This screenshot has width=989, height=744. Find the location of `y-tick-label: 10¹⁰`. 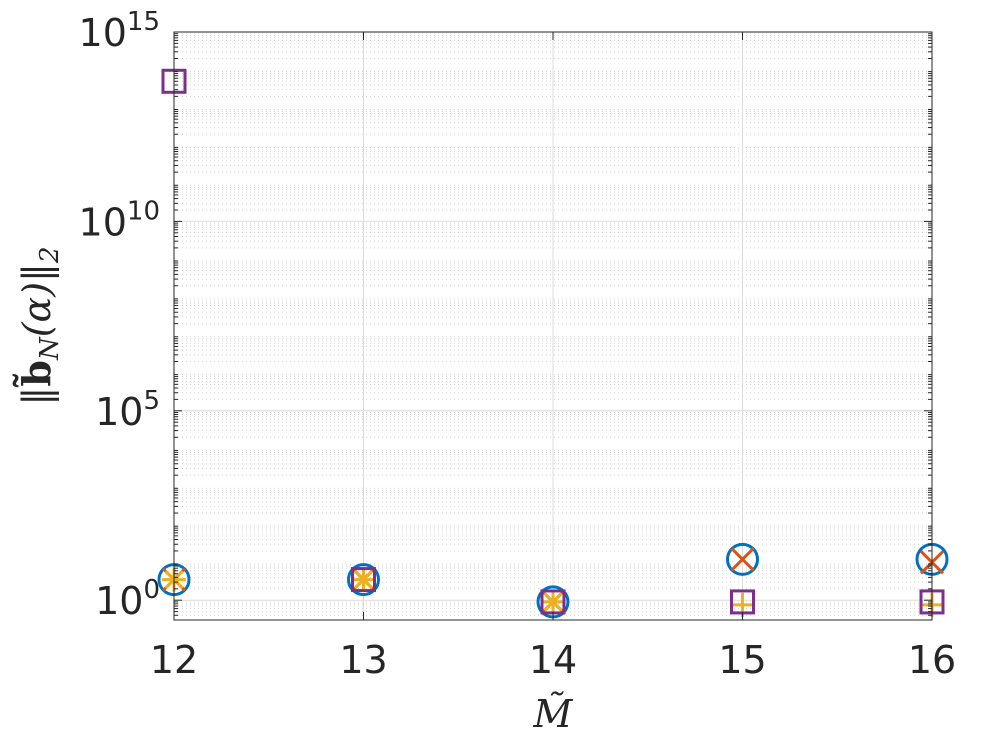

y-tick-label: 10¹⁰ is located at coordinates (119, 220).